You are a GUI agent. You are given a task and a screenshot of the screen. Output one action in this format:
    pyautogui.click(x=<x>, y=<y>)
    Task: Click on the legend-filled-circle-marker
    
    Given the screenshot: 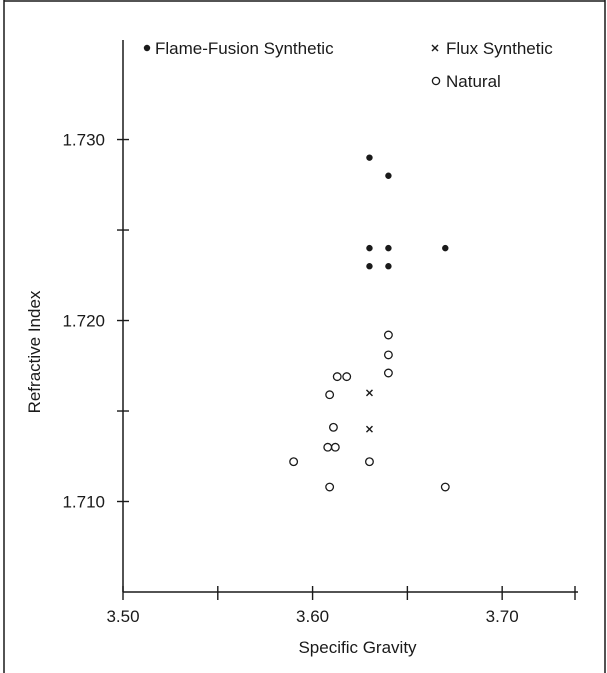 What is the action you would take?
    pyautogui.click(x=147, y=48)
    